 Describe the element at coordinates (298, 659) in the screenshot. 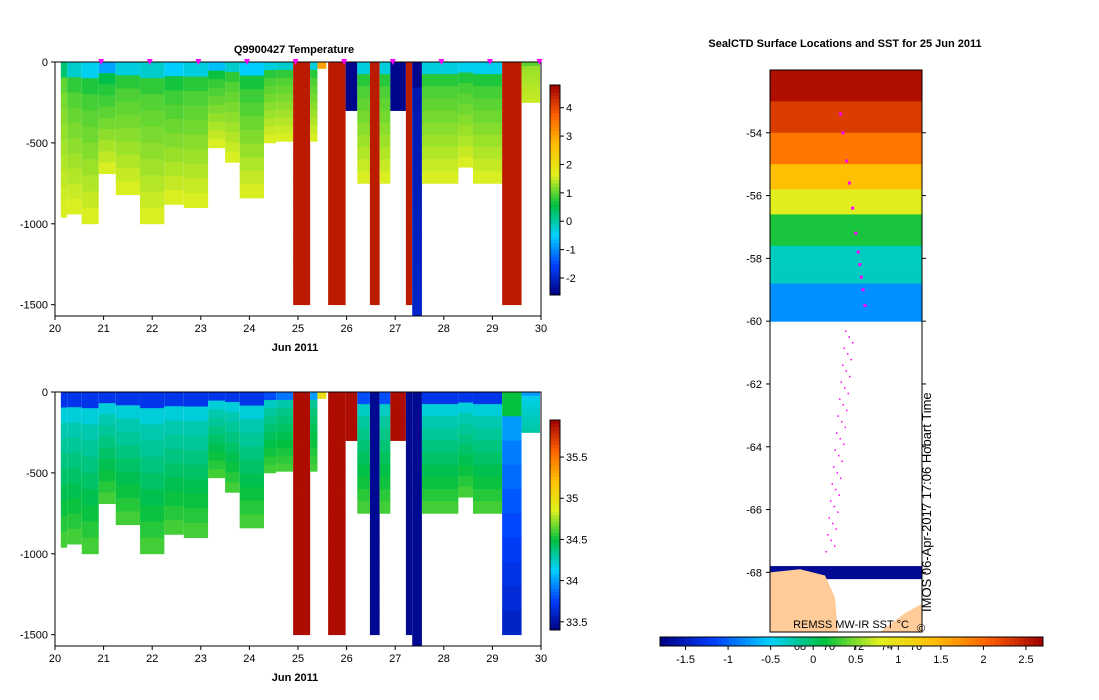

I see `x-tick-label: 25` at that location.